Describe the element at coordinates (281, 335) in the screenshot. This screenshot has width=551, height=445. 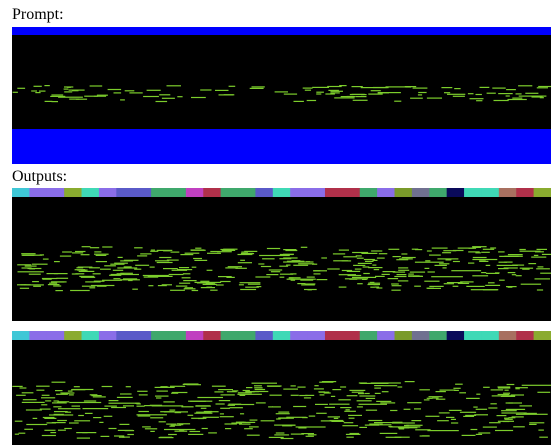
I see `output-2-instrument-bar` at that location.